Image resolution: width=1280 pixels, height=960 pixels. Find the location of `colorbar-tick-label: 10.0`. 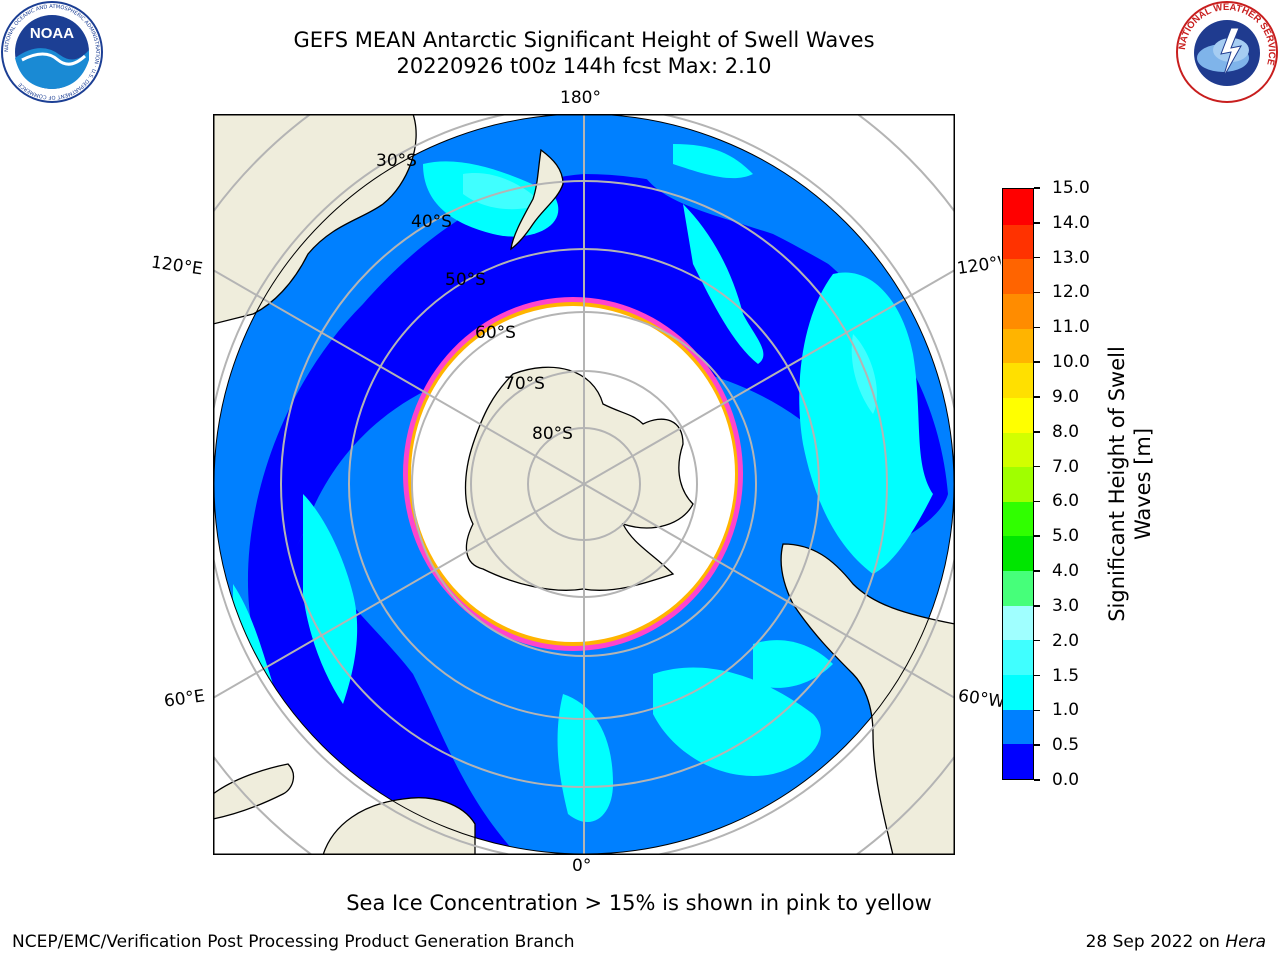

colorbar-tick-label: 10.0 is located at coordinates (1071, 362).